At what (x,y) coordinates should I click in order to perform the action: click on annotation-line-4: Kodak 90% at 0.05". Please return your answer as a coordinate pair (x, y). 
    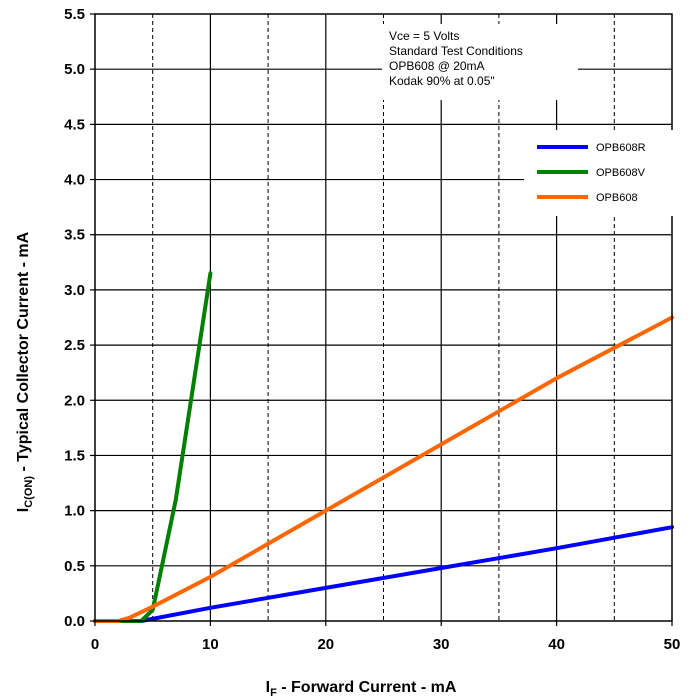
    Looking at the image, I should click on (442, 81).